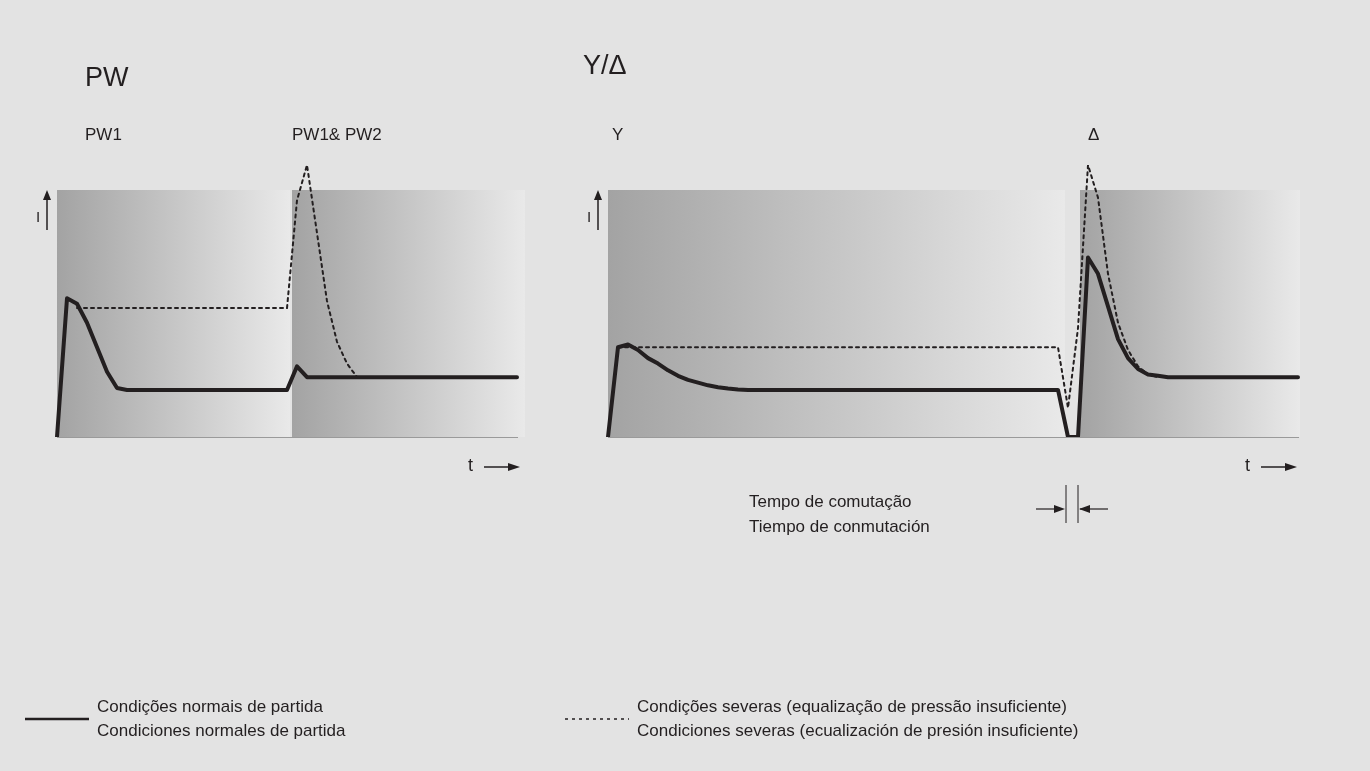 The width and height of the screenshot is (1370, 771). I want to click on text: Tiempo de conmutación, so click(839, 527).